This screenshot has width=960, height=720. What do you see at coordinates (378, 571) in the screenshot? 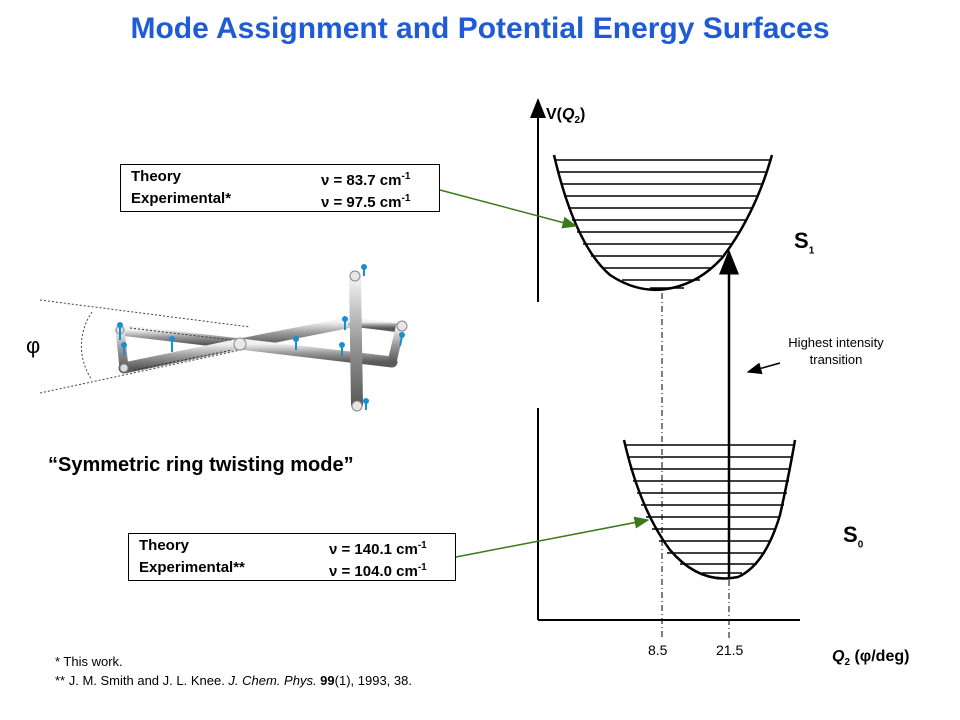
I see `row-value: ν = 104.0 cm-1` at bounding box center [378, 571].